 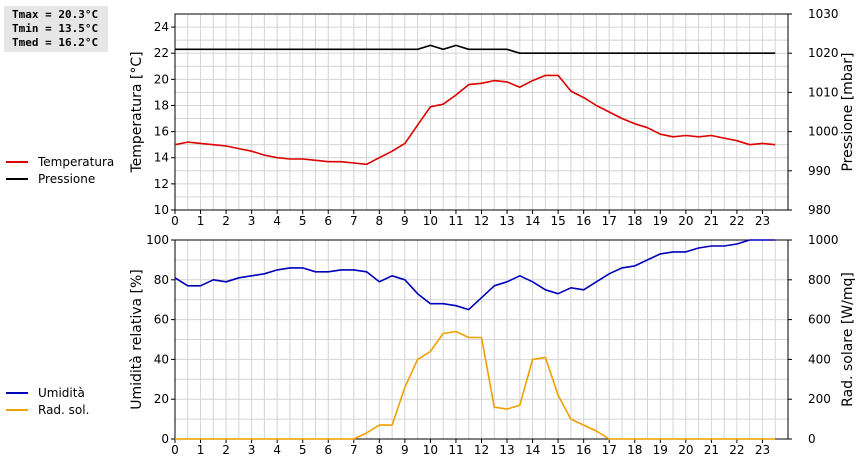 What do you see at coordinates (634, 221) in the screenshot?
I see `top-xtick-label: 18` at bounding box center [634, 221].